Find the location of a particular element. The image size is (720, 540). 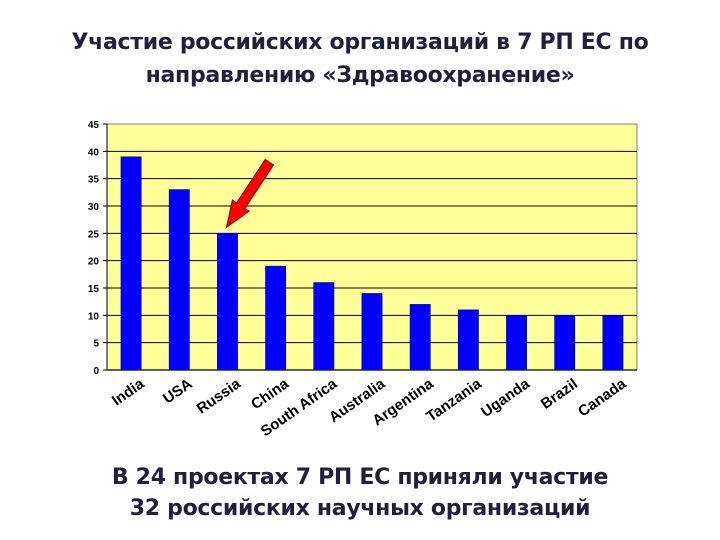

x-tick-label: Canada is located at coordinates (602, 397).